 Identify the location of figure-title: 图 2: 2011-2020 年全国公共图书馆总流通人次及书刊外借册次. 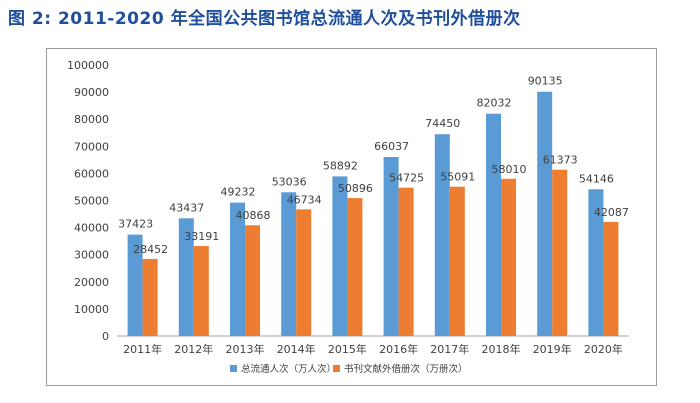
(264, 19).